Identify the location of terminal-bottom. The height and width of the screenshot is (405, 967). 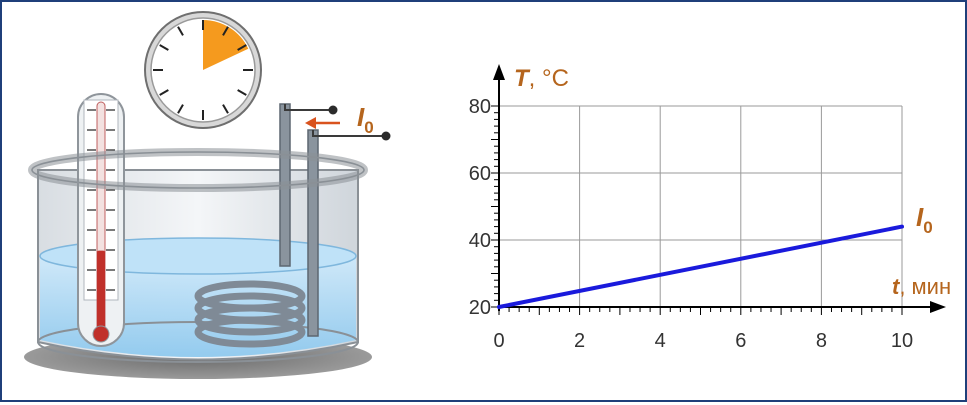
(386, 136).